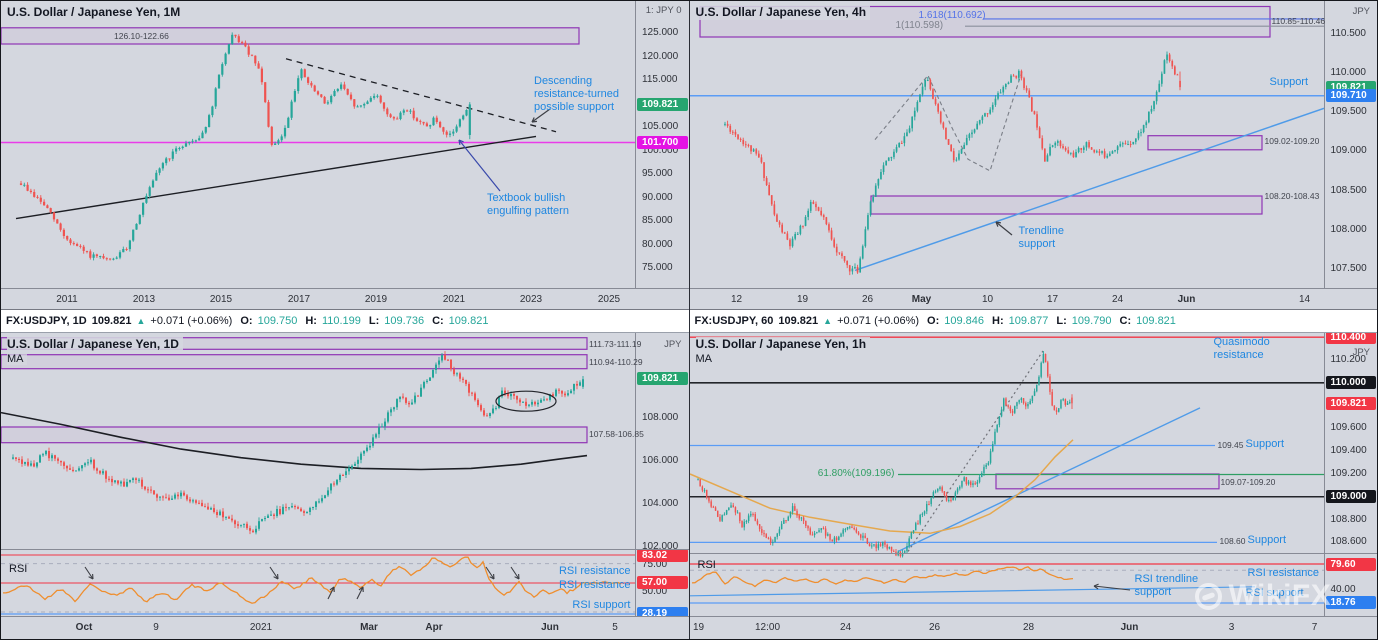 The height and width of the screenshot is (640, 1378). Describe the element at coordinates (734, 321) in the screenshot. I see `legend-symbol: FX:USDJPY, 60` at that location.